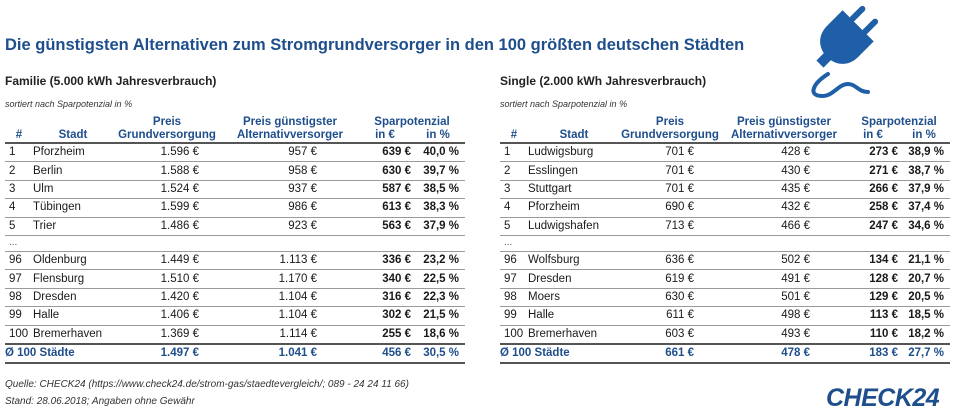 Image resolution: width=955 pixels, height=413 pixels. What do you see at coordinates (290, 226) in the screenshot?
I see `row-alt: 923 €` at bounding box center [290, 226].